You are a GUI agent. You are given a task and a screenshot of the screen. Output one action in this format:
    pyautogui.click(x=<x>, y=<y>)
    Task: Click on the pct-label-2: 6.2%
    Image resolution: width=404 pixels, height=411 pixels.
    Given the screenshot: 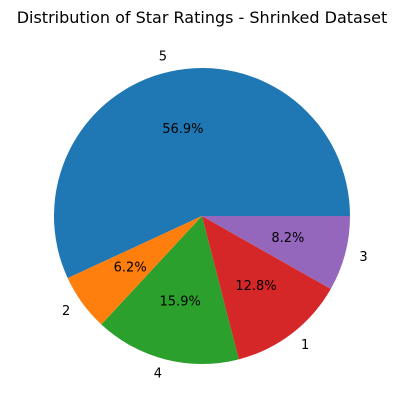 What is the action you would take?
    pyautogui.click(x=130, y=268)
    